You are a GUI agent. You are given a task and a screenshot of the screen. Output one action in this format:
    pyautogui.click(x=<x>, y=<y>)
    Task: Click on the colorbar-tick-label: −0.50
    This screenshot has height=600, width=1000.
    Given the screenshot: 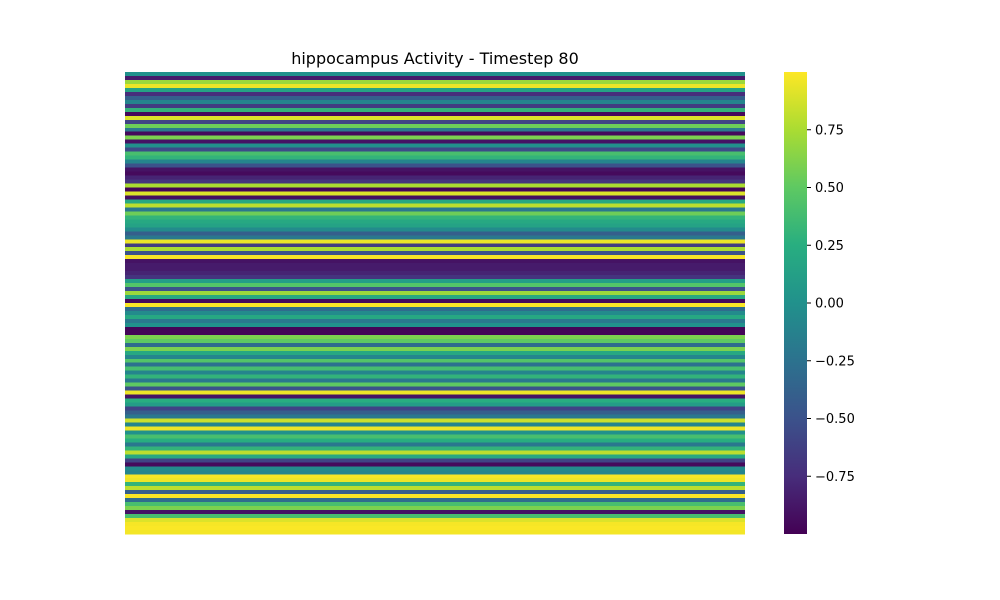 What is the action you would take?
    pyautogui.click(x=835, y=419)
    